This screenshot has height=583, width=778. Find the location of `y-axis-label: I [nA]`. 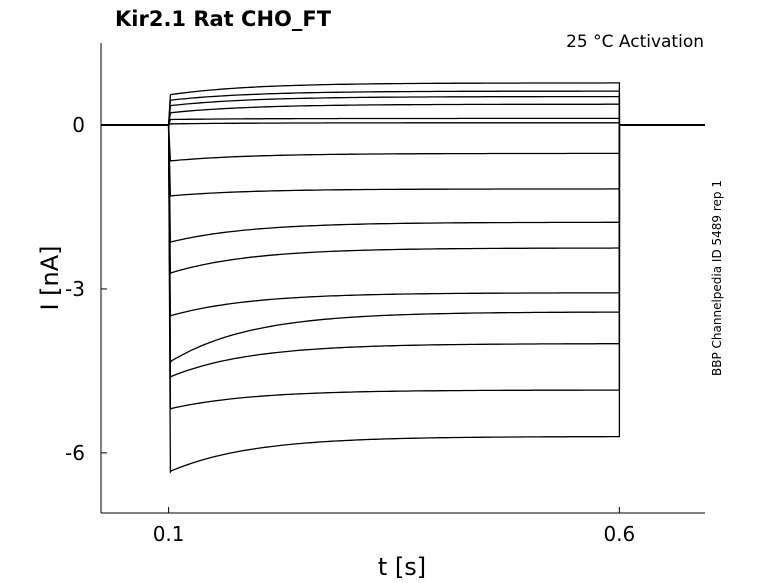

y-axis-label: I [nA] is located at coordinates (50, 277).